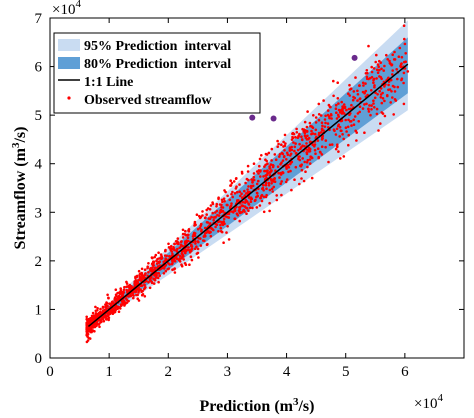 The width and height of the screenshot is (474, 418). Describe the element at coordinates (39, 165) in the screenshot. I see `y-tick-label: 4` at that location.